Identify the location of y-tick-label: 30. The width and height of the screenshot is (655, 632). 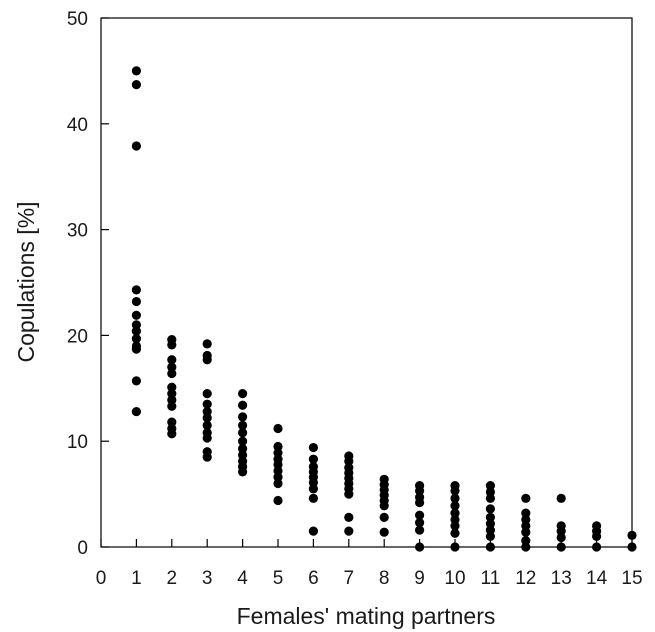
(77, 231).